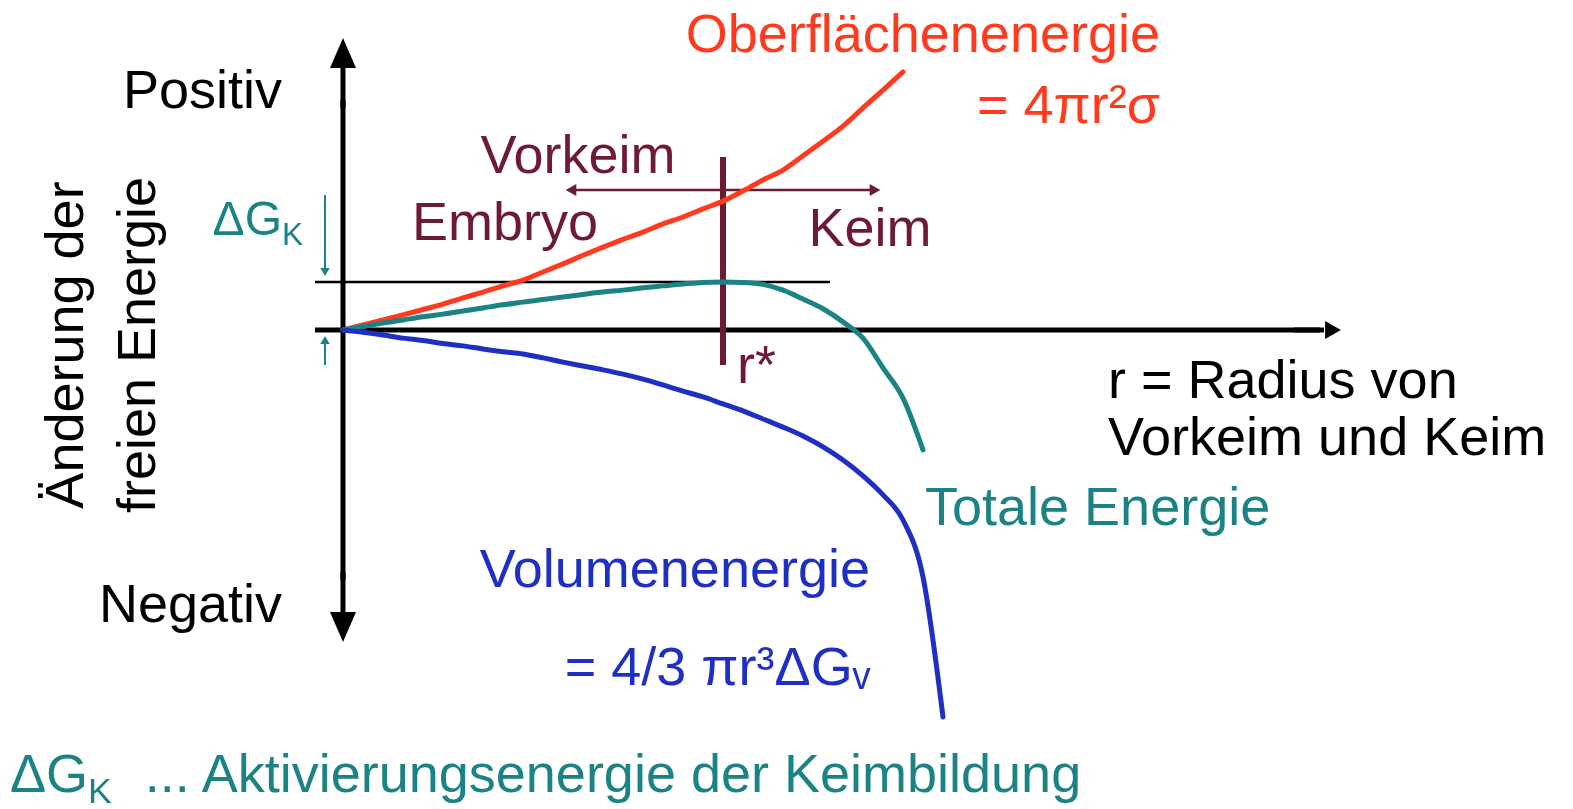 This screenshot has height=809, width=1573. Describe the element at coordinates (202, 89) in the screenshot. I see `text: Positiv` at that location.